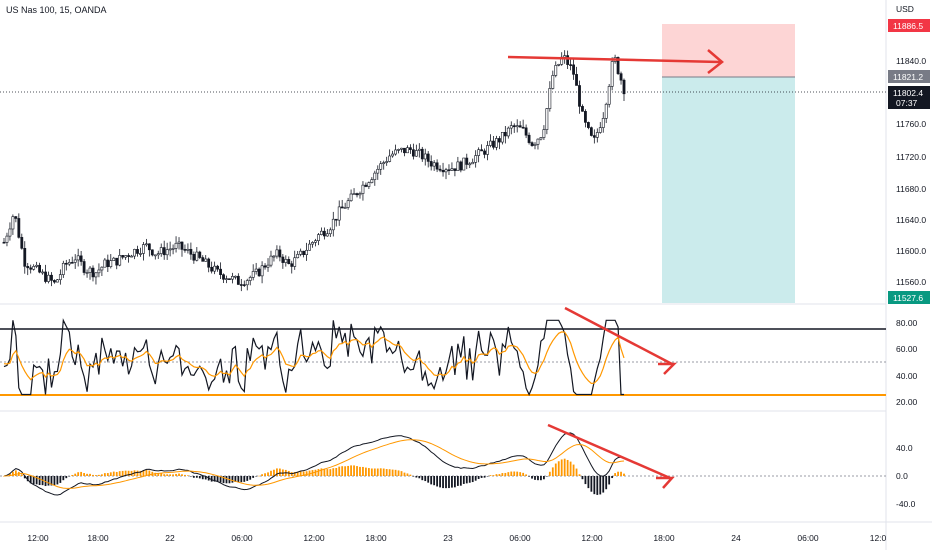  Describe the element at coordinates (906, 476) in the screenshot. I see `macd-axis: 40.0 0.0 -40.0` at that location.